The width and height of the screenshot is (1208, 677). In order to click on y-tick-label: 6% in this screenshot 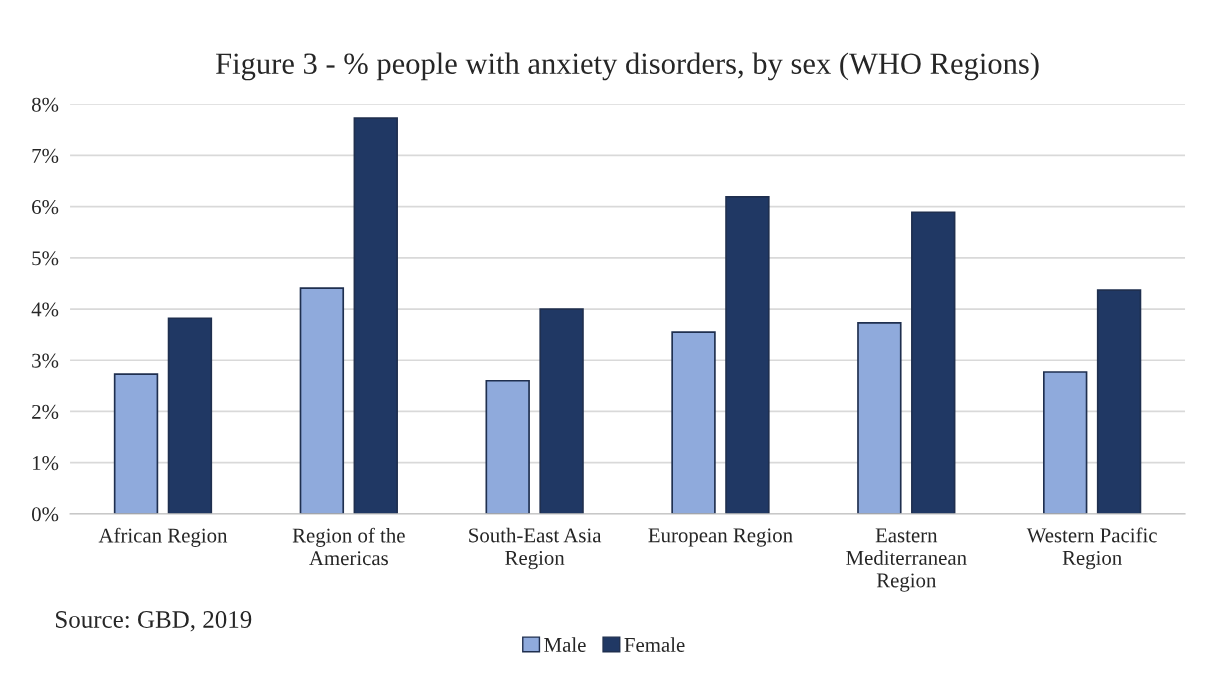, I will do `click(45, 207)`.